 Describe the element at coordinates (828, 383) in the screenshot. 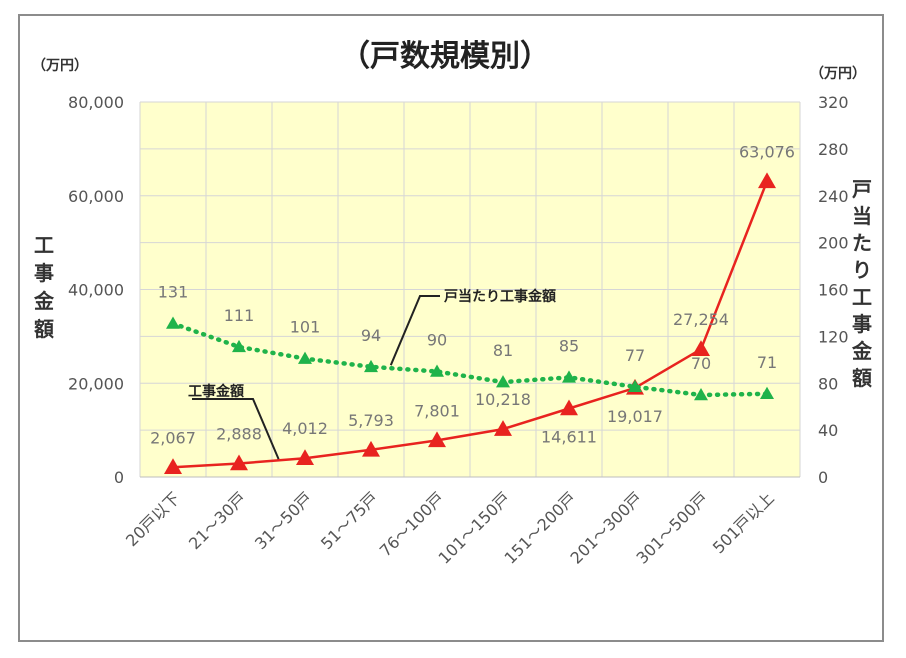

I see `y2-tick-label: 80` at that location.